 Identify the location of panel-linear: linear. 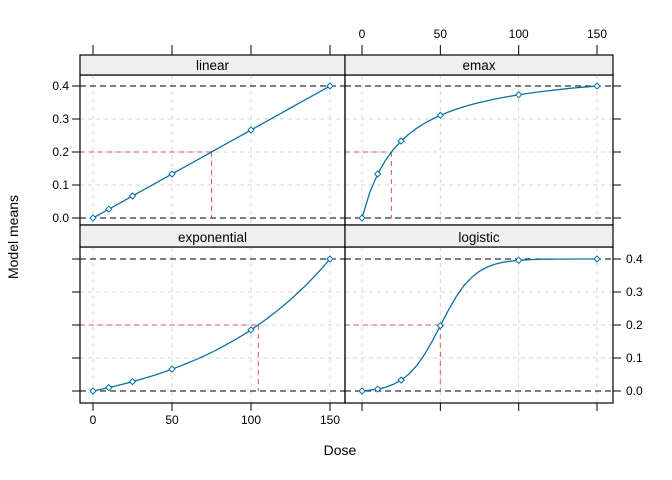
(212, 140).